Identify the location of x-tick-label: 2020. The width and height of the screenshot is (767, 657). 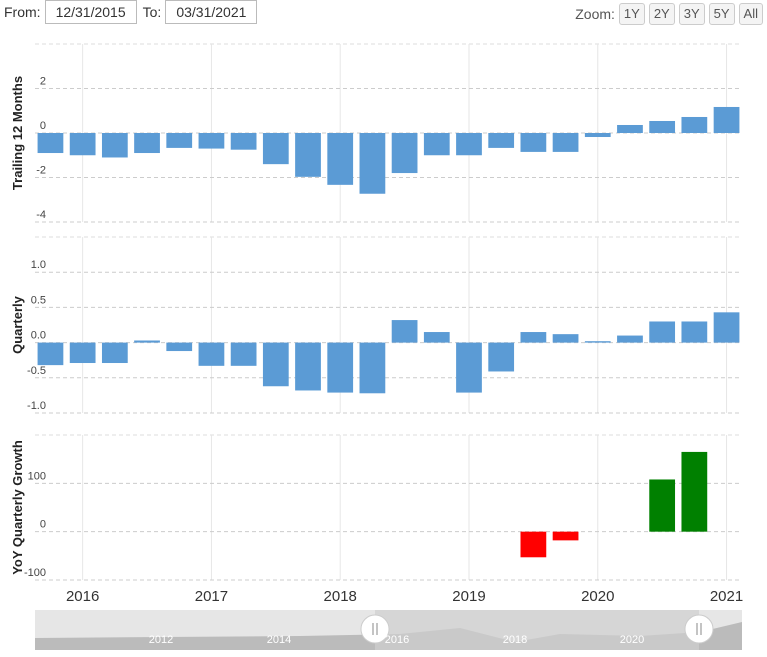
(597, 596).